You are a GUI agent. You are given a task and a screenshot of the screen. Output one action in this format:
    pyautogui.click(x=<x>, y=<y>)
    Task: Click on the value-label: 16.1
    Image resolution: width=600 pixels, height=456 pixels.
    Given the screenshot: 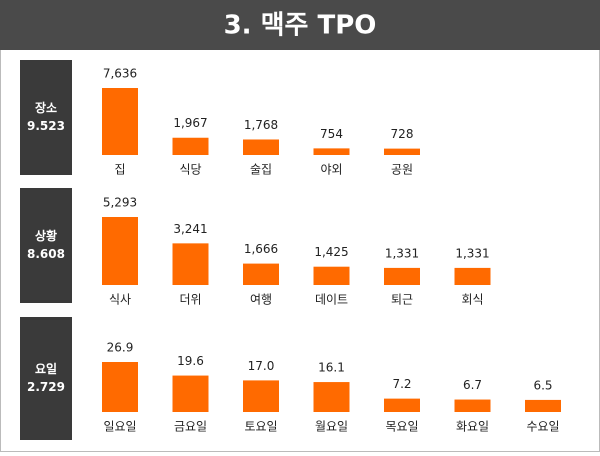 What is the action you would take?
    pyautogui.click(x=331, y=368)
    